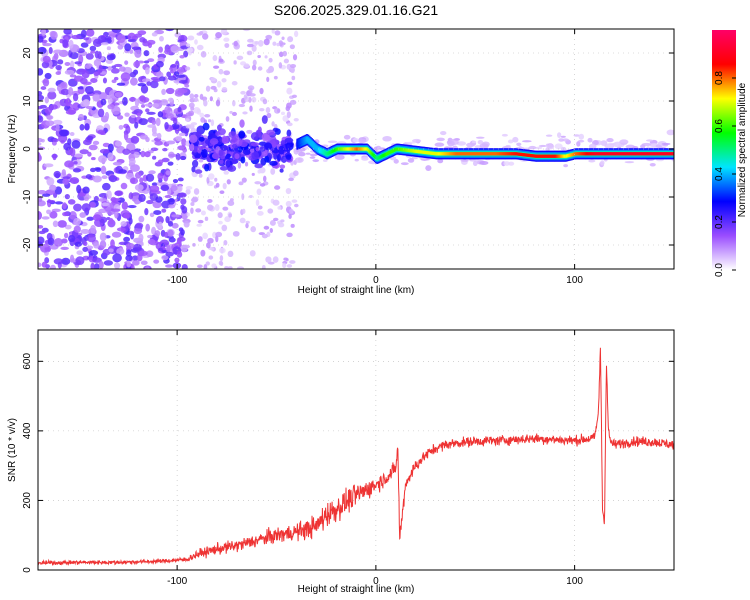 The height and width of the screenshot is (600, 750). I want to click on colorbar-tick-label: 0.6, so click(719, 126).